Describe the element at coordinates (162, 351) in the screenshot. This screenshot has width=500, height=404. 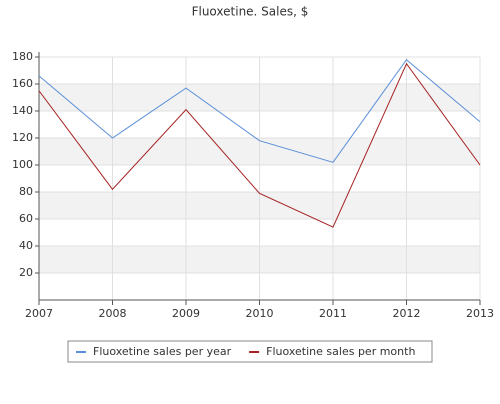
I see `legend-label: Fluoxetine sales per year` at that location.